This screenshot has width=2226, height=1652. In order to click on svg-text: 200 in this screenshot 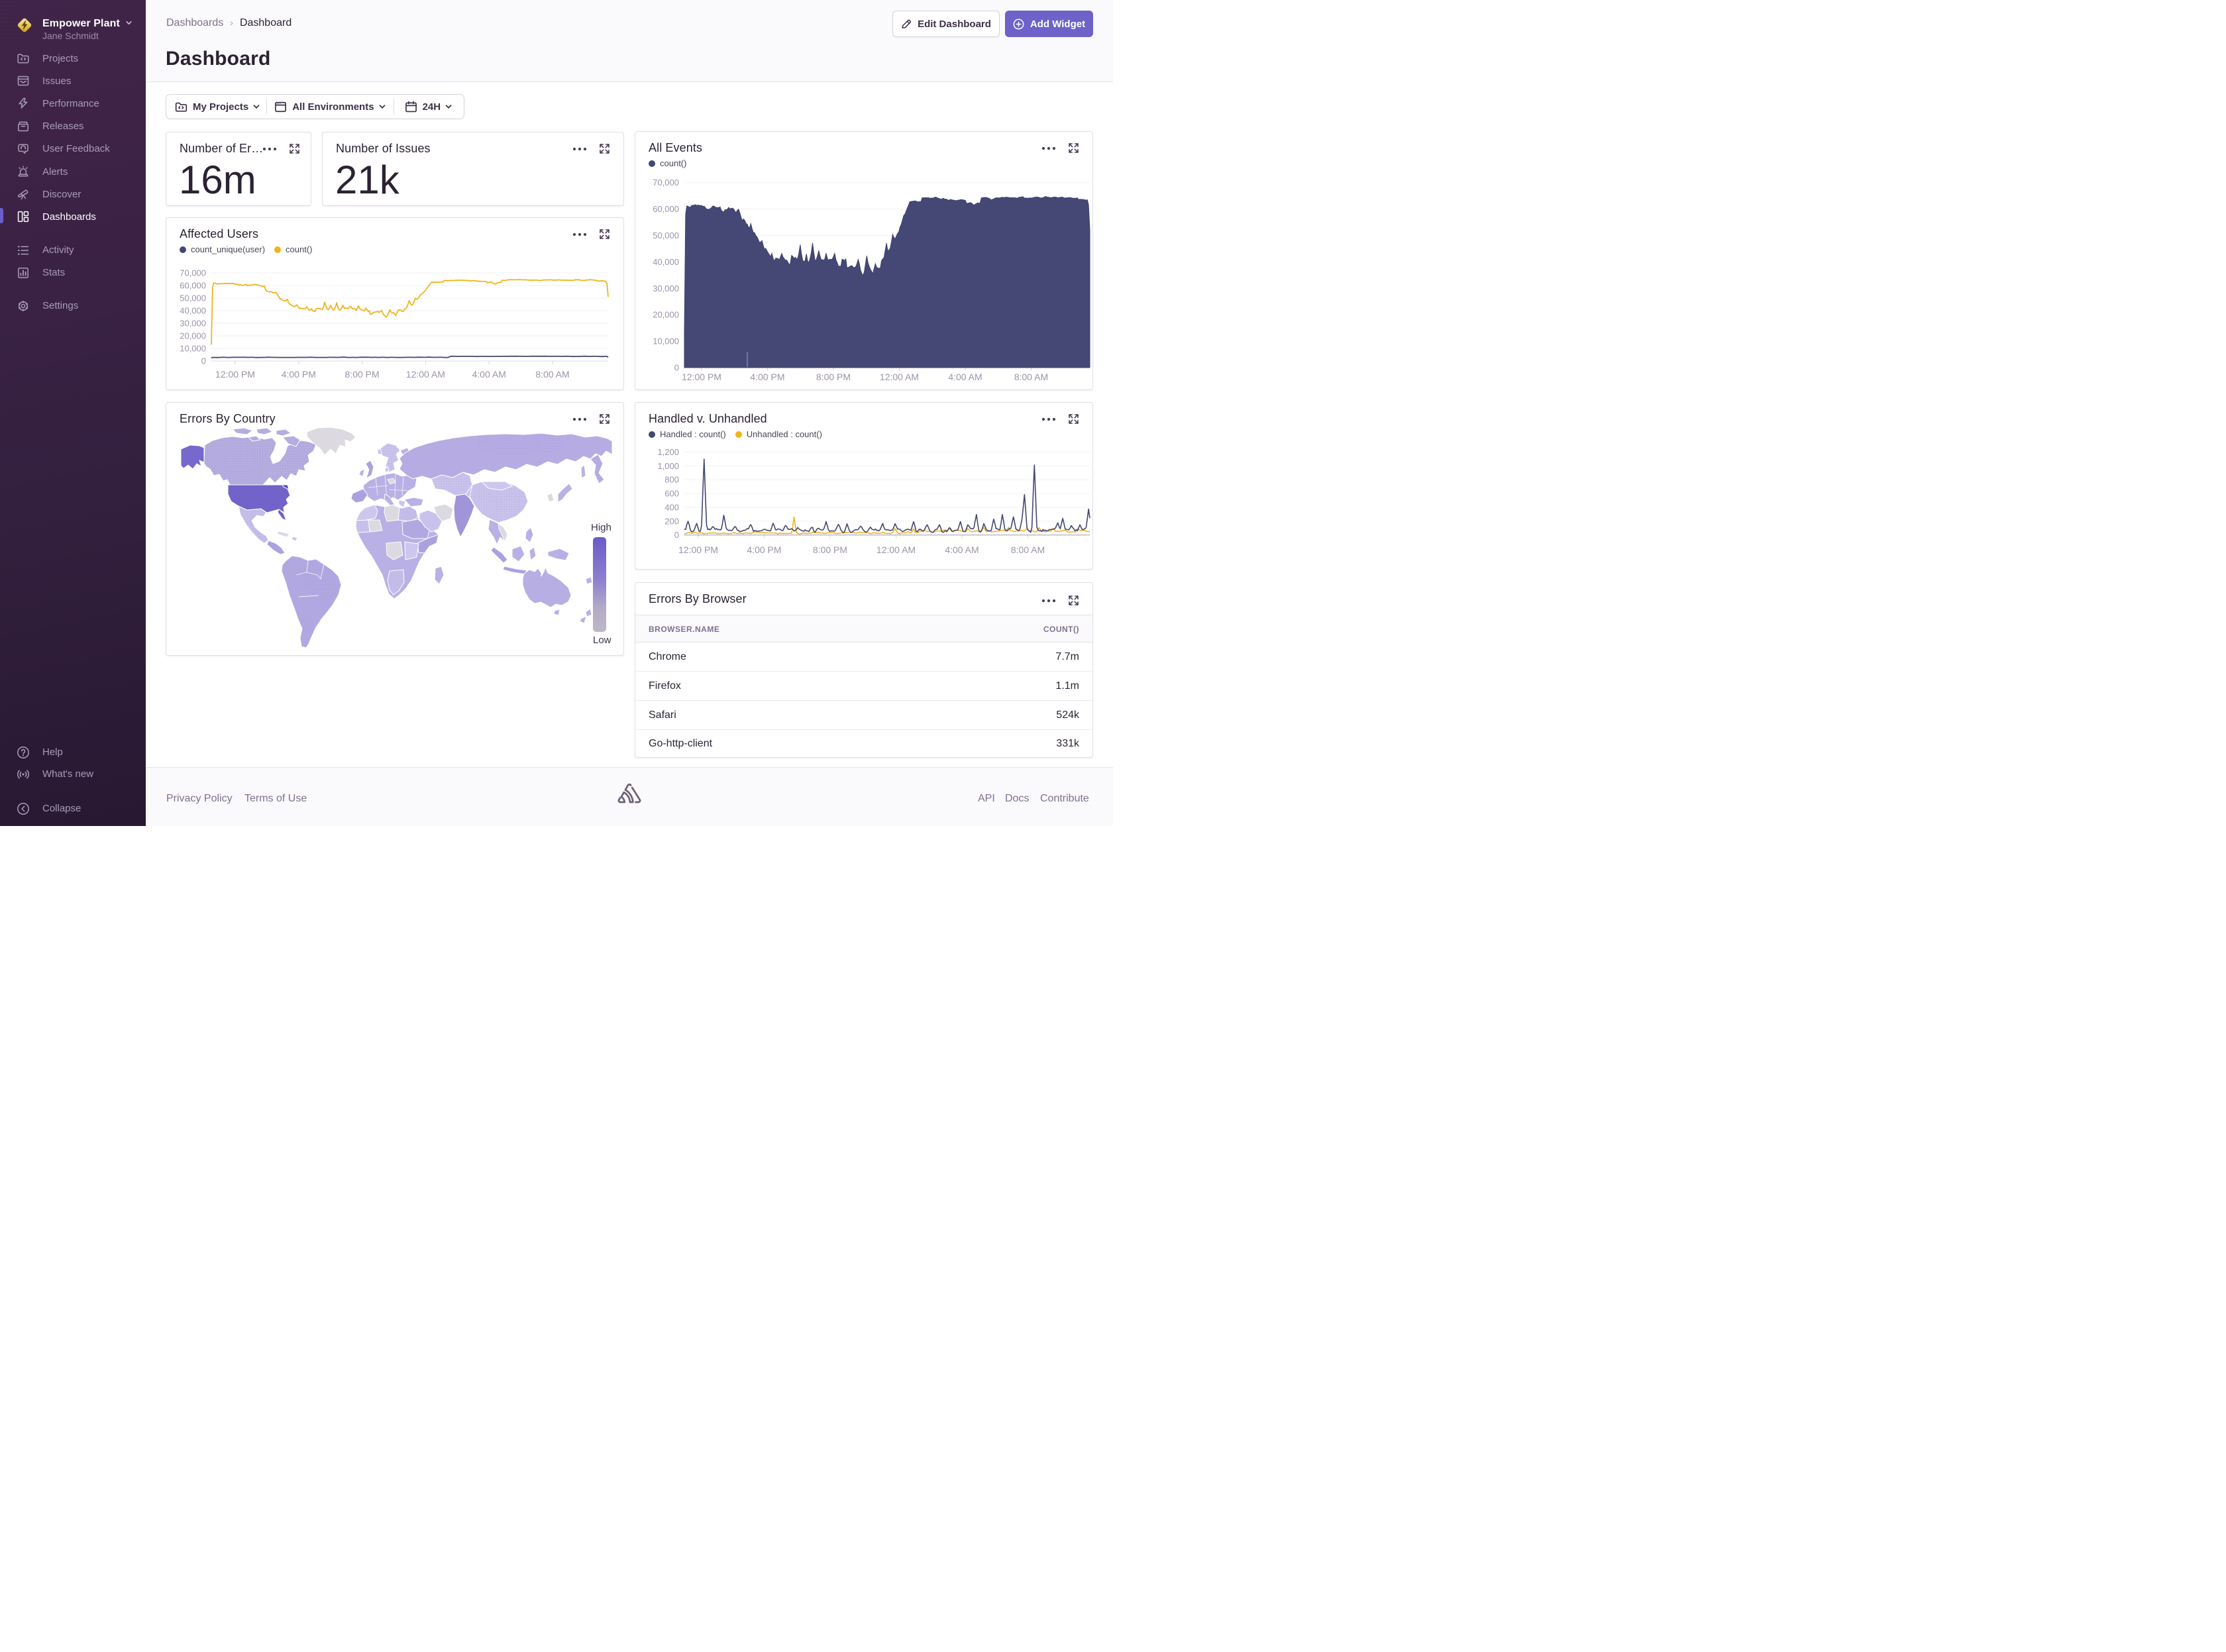, I will do `click(671, 521)`.